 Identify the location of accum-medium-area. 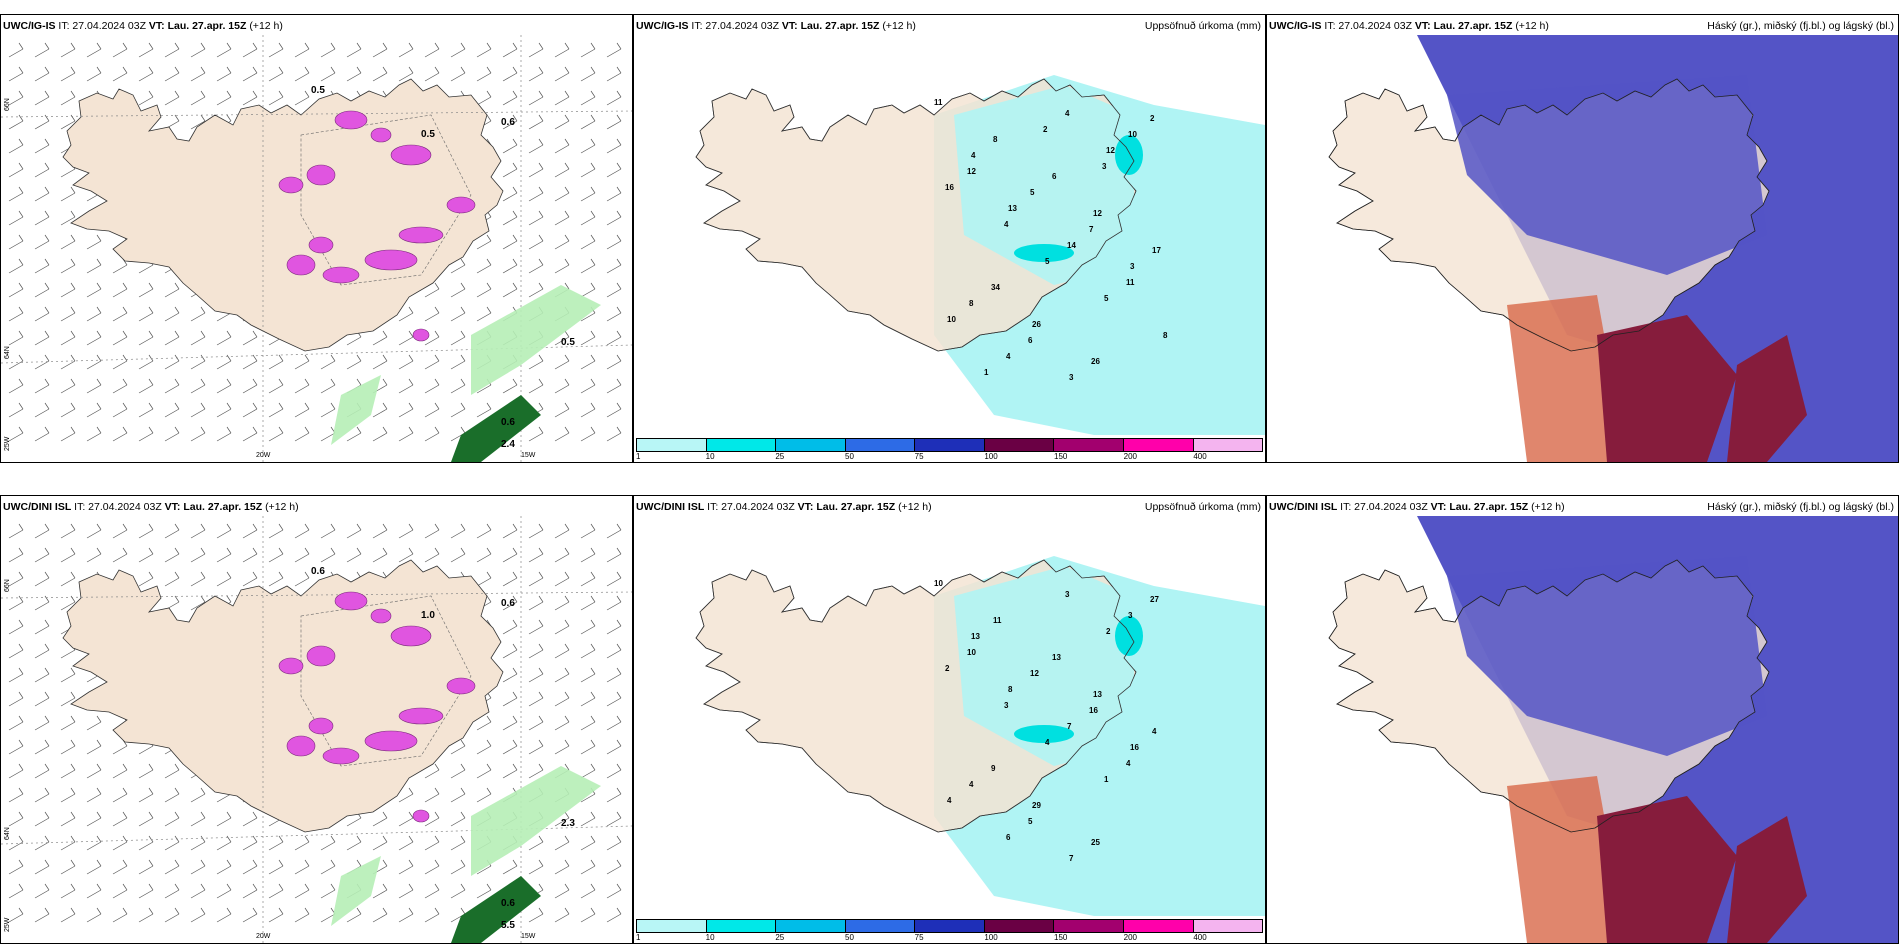
(1129, 636).